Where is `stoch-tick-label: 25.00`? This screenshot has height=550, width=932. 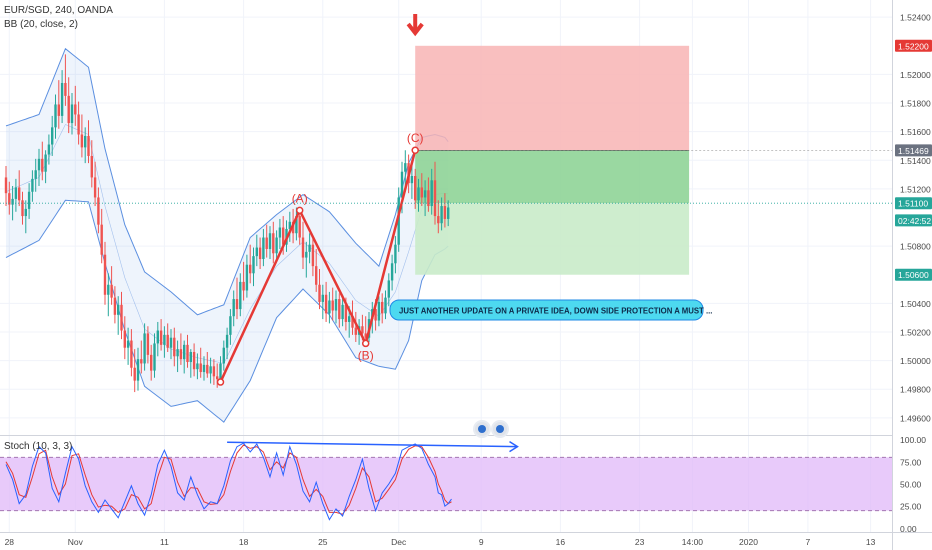
stoch-tick-label: 25.00 is located at coordinates (911, 507).